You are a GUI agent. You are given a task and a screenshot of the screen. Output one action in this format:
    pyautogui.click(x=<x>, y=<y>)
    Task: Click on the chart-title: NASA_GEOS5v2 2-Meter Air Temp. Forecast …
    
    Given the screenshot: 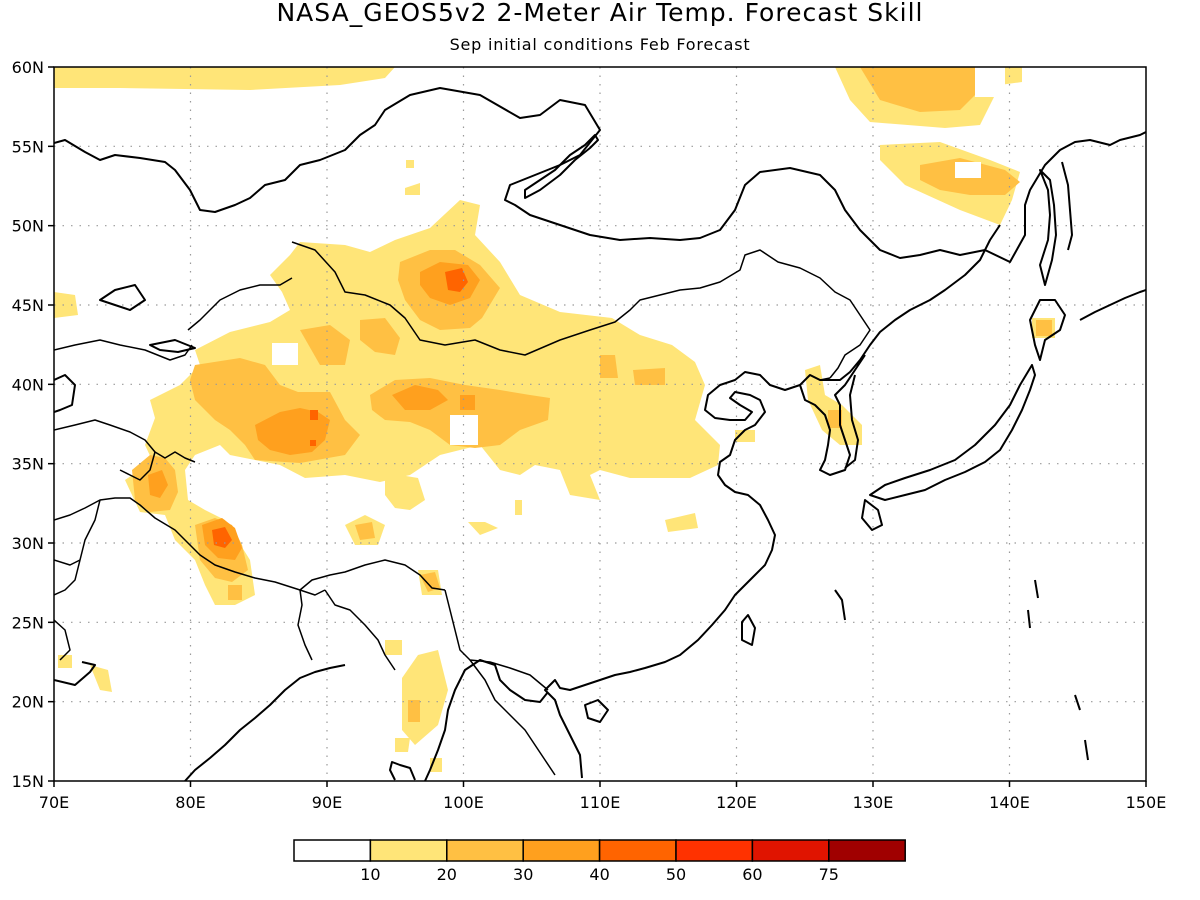 What is the action you would take?
    pyautogui.click(x=599, y=13)
    